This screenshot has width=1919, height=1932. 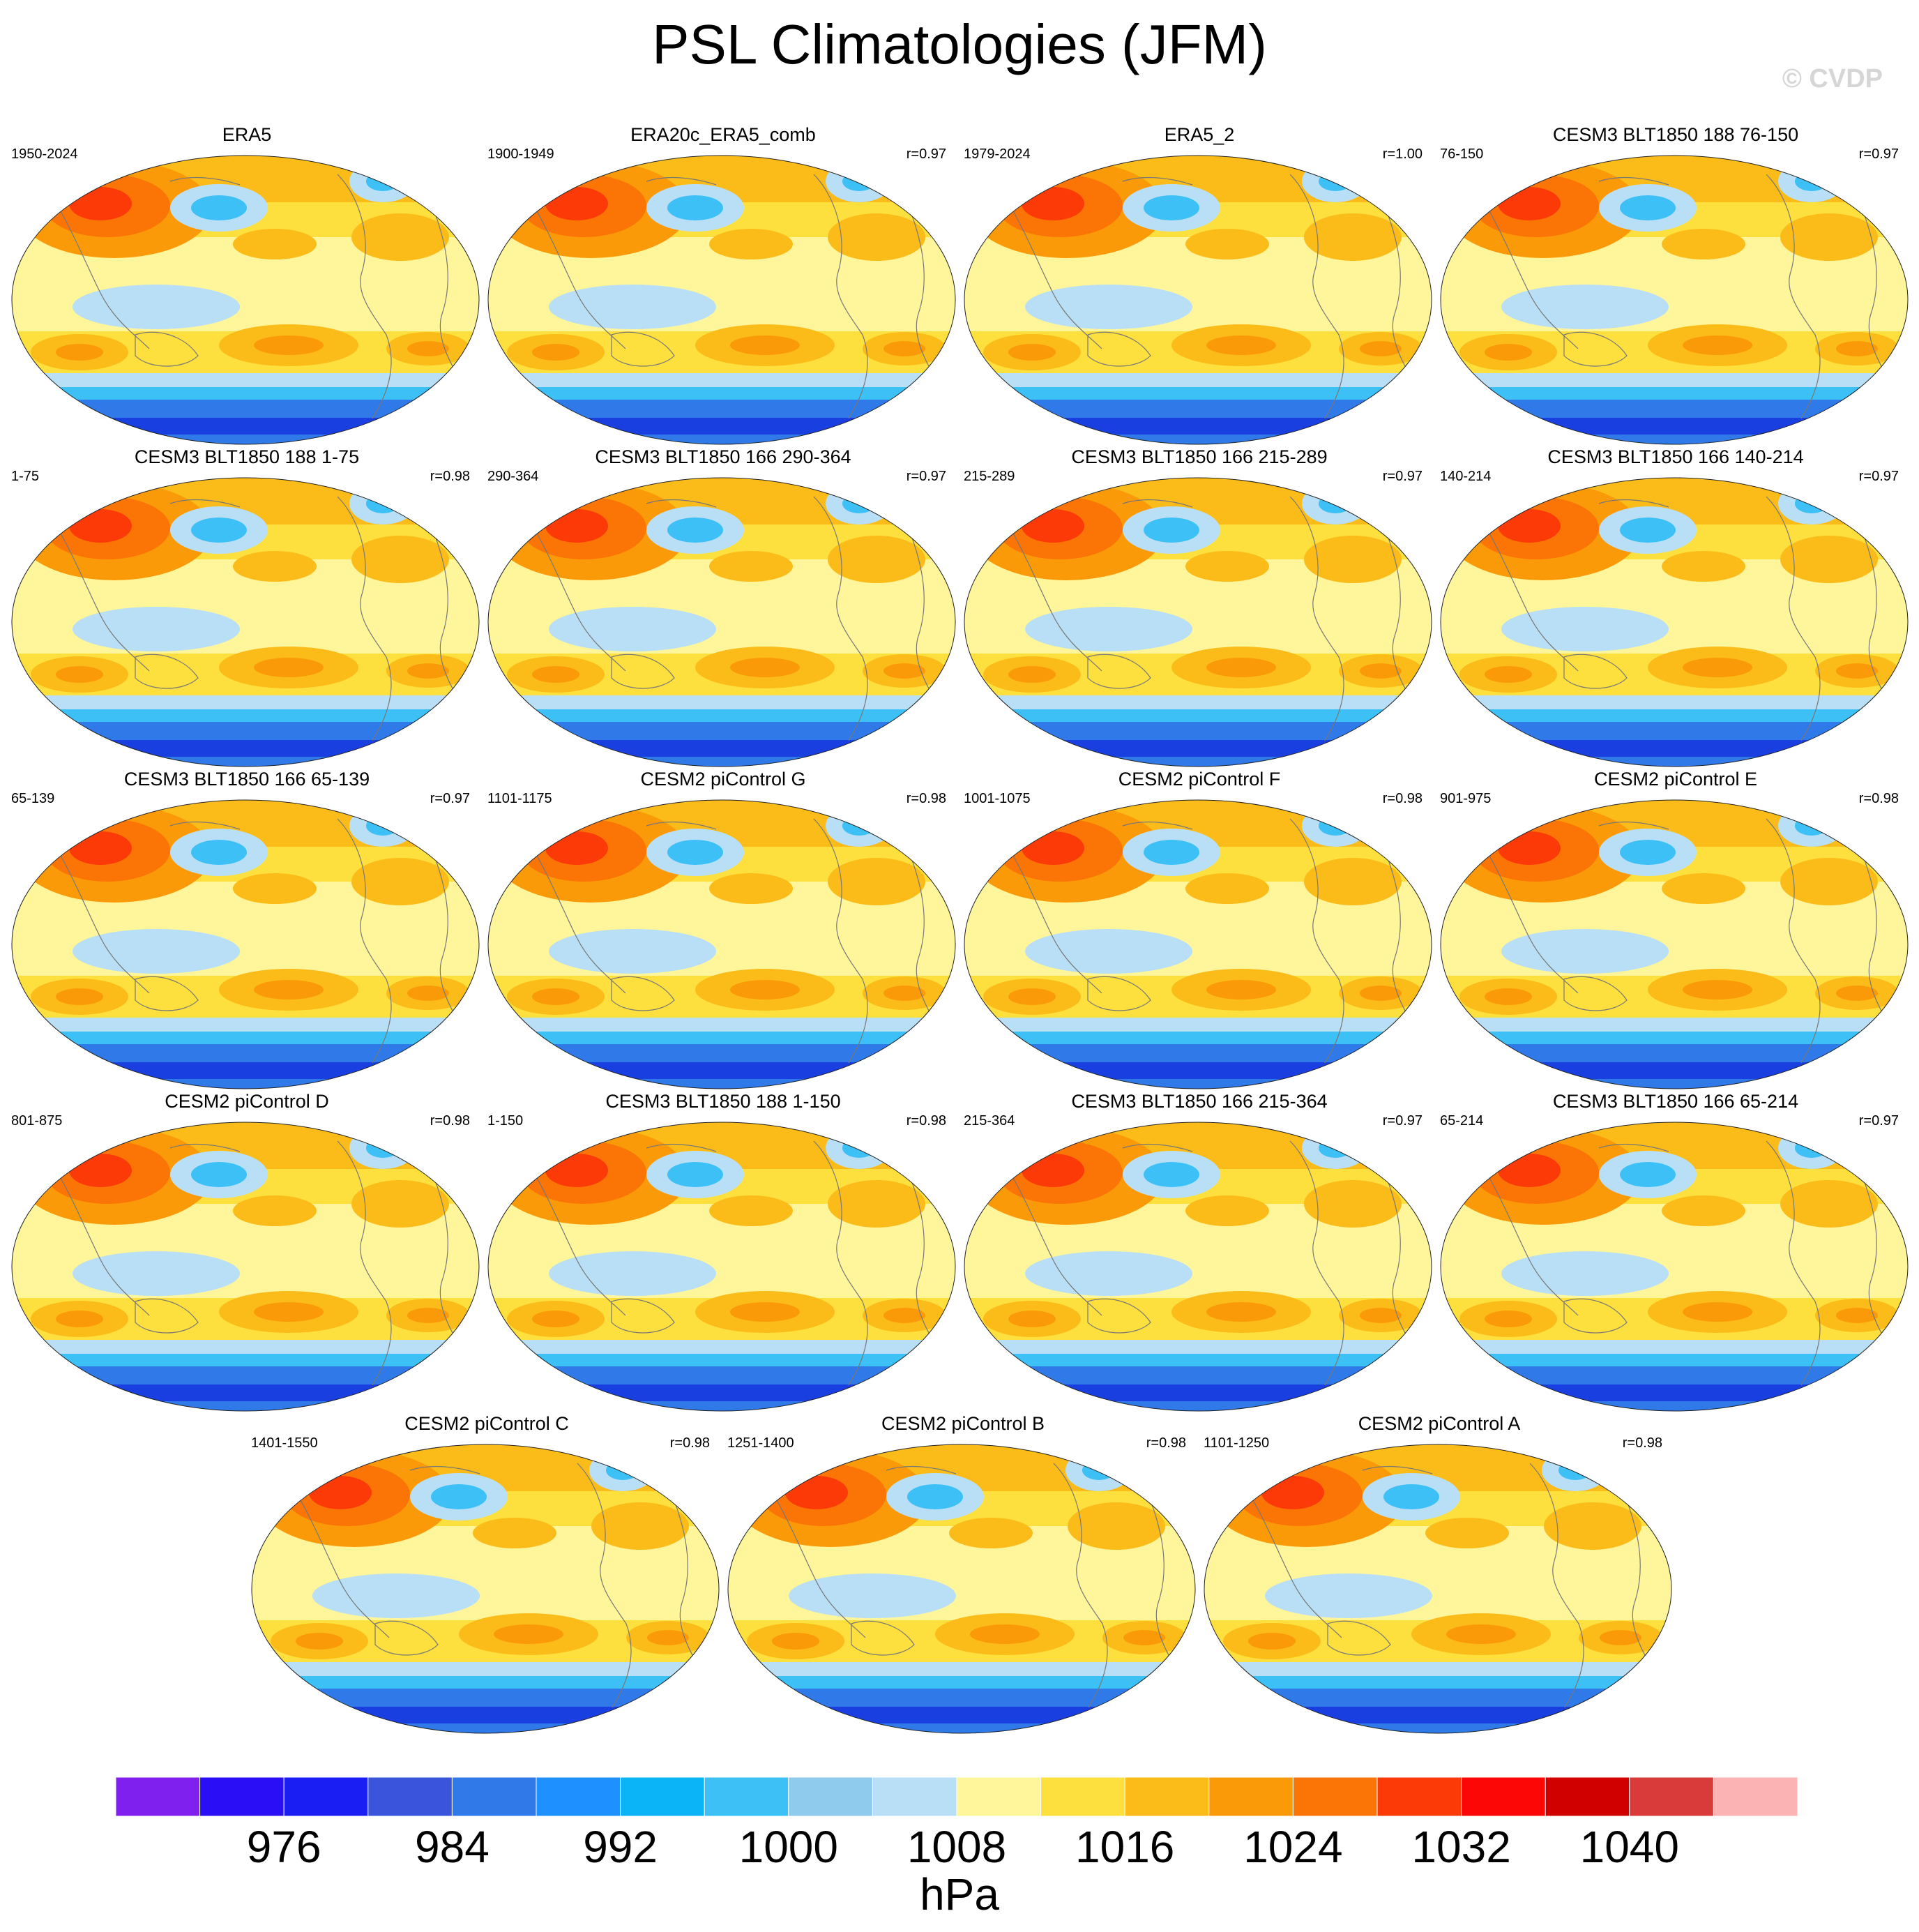 What do you see at coordinates (926, 799) in the screenshot?
I see `panel-correlation: r=0.98` at bounding box center [926, 799].